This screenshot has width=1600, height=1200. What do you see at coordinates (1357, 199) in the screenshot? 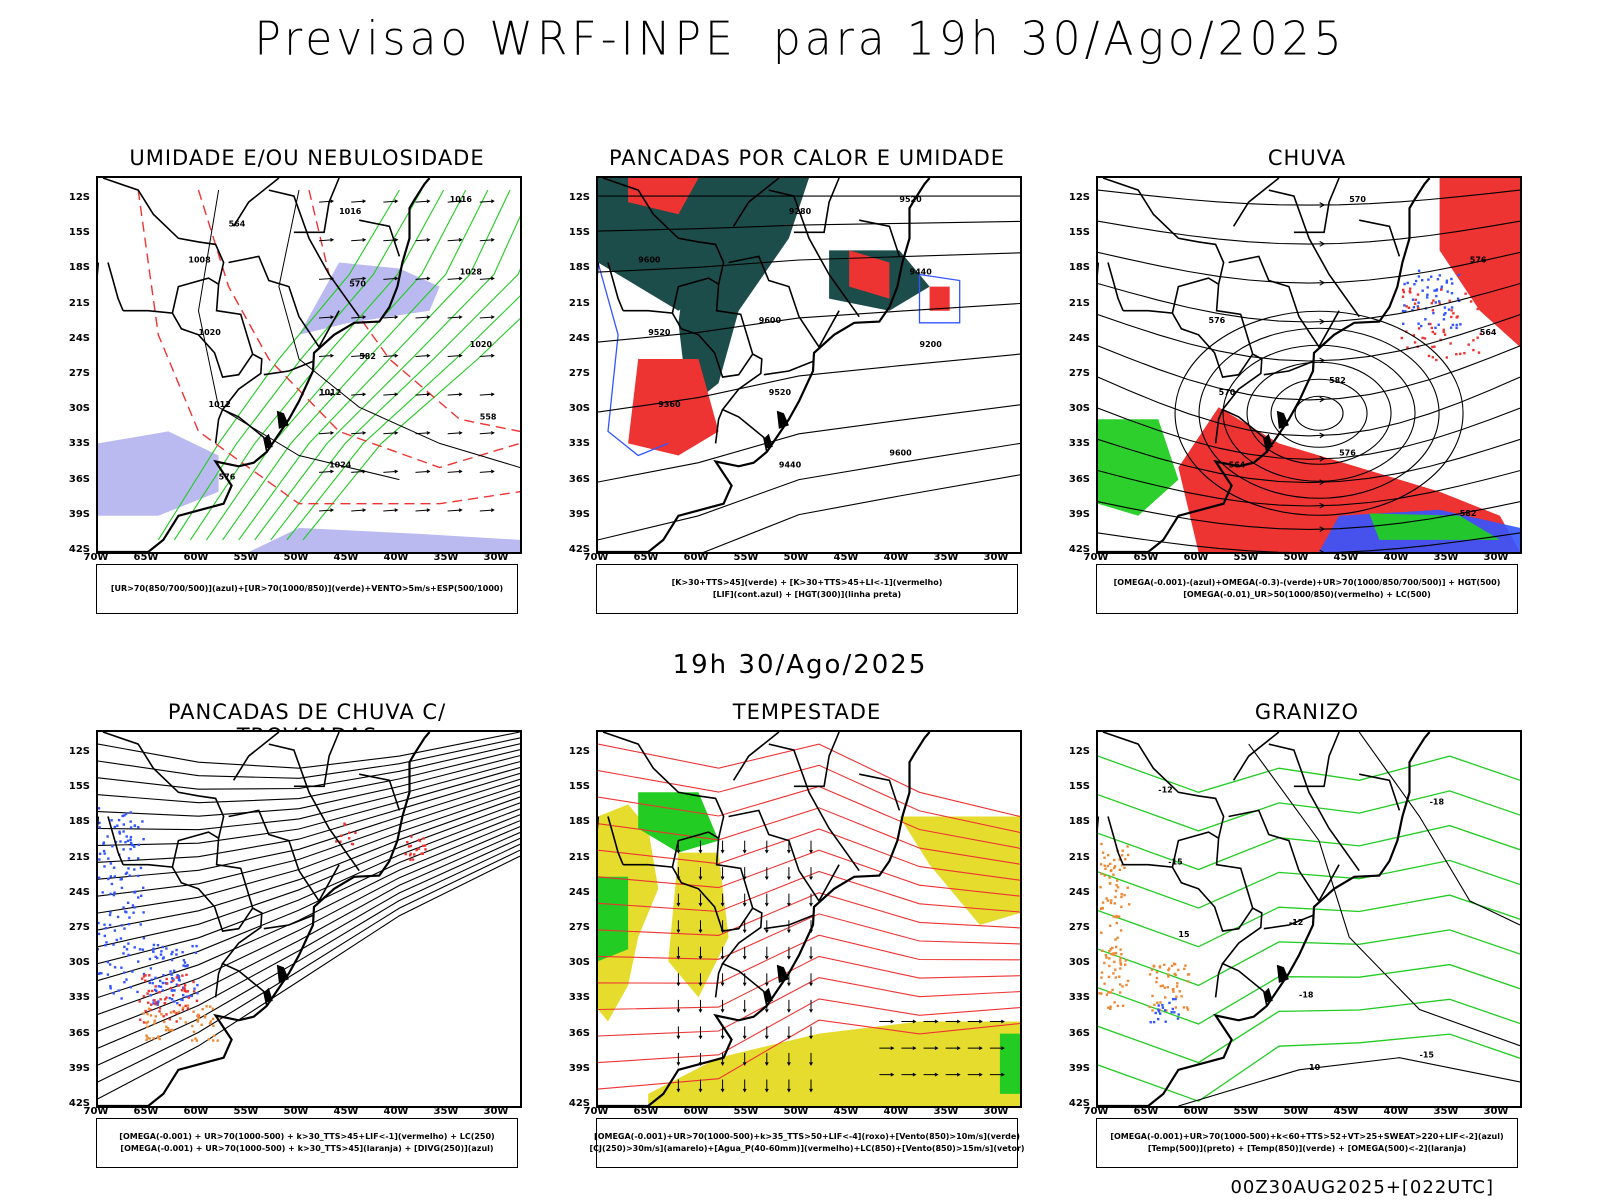
I see `contour-label: 570` at bounding box center [1357, 199].